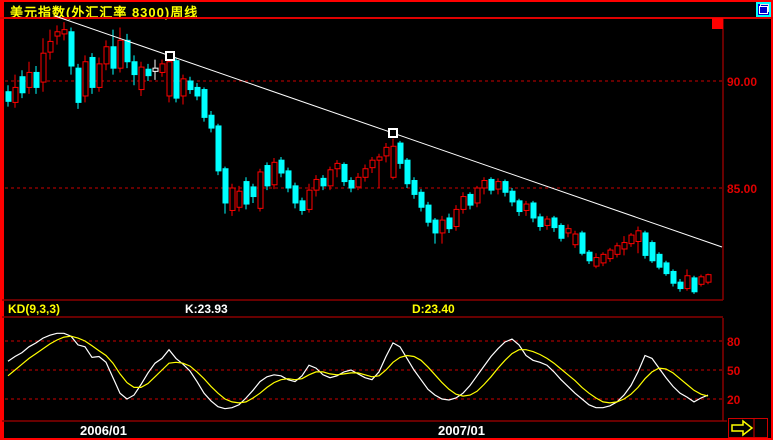  What do you see at coordinates (461, 430) in the screenshot?
I see `date-label-2007: 2007/01` at bounding box center [461, 430].